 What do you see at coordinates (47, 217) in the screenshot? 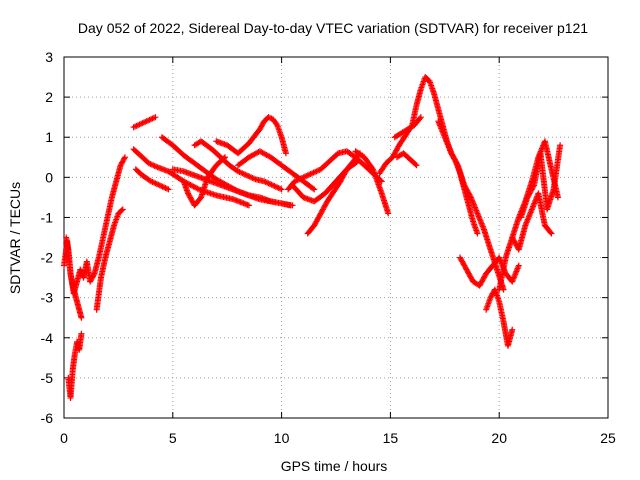
I see `y-tick-label: -1` at bounding box center [47, 217].